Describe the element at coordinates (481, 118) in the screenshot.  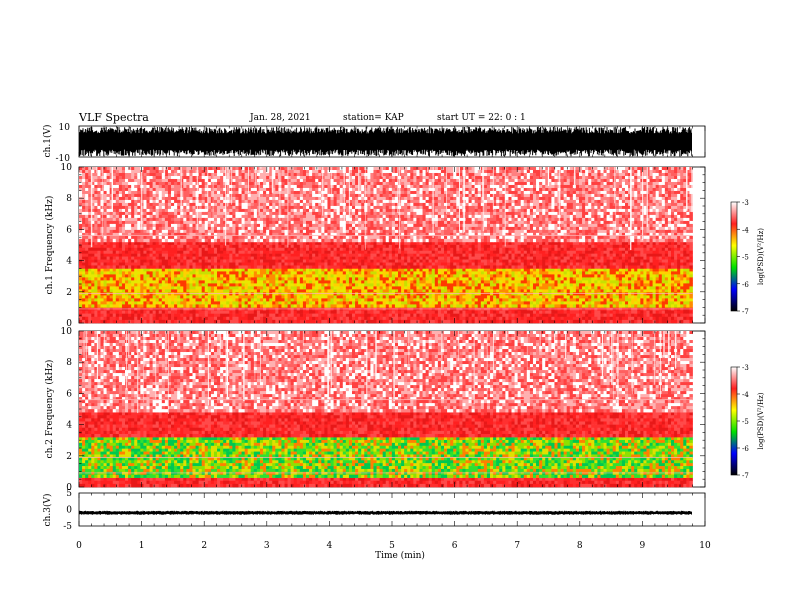
I see `start-time-label: start UT = 22: 0 : 1` at that location.